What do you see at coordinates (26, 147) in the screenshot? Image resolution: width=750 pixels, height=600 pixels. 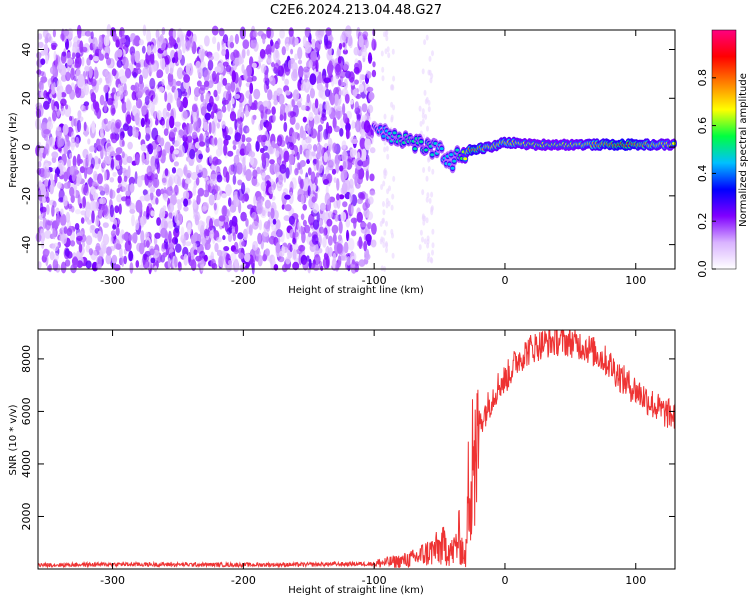 I see `y-tick-label: 0` at bounding box center [26, 147].